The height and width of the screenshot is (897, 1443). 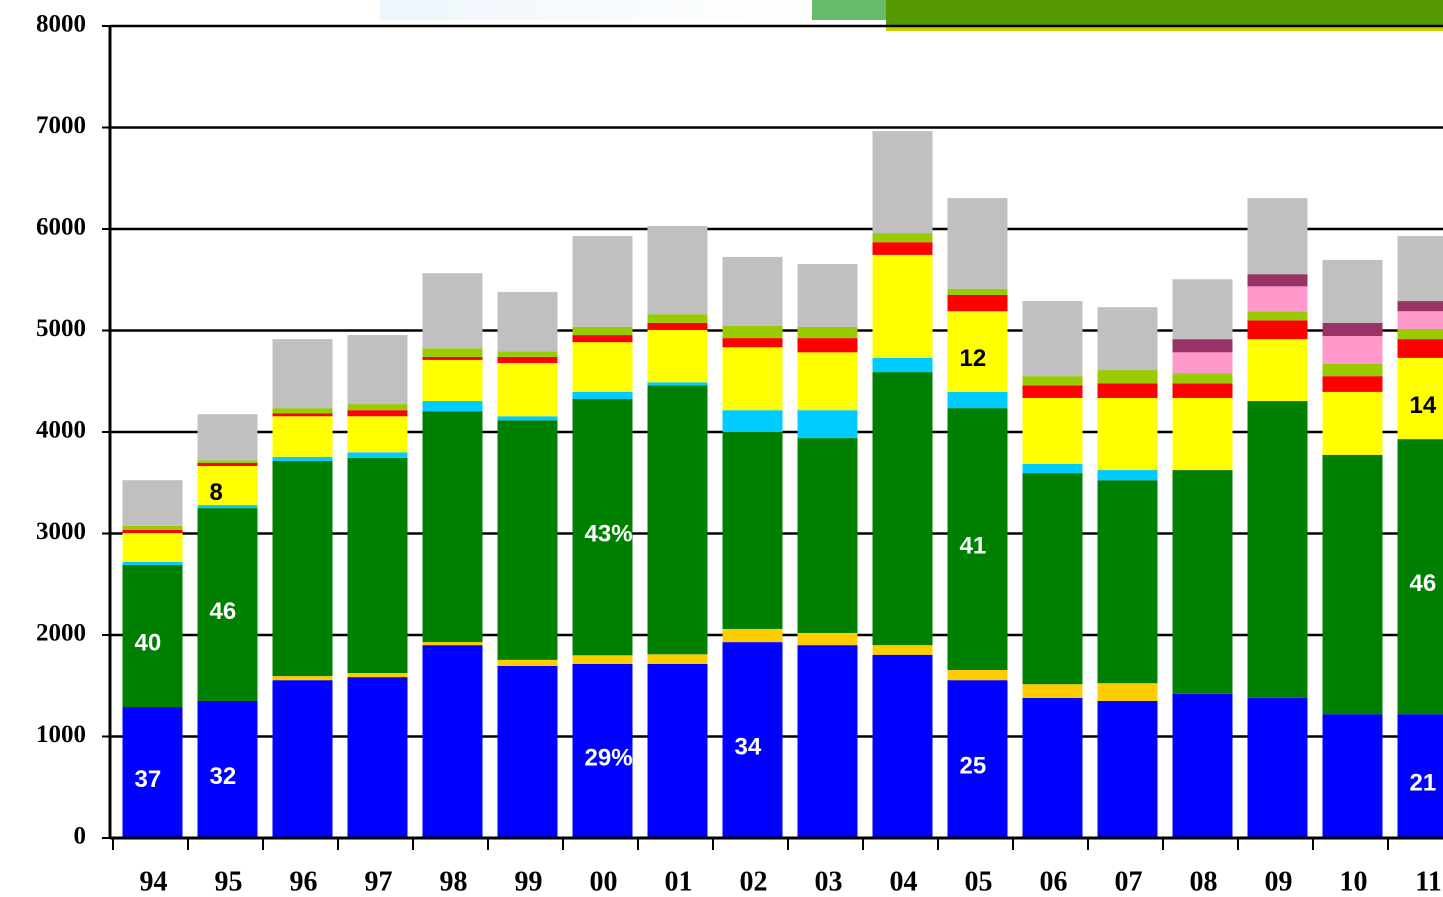 I want to click on data-label: 29%, so click(x=609, y=757).